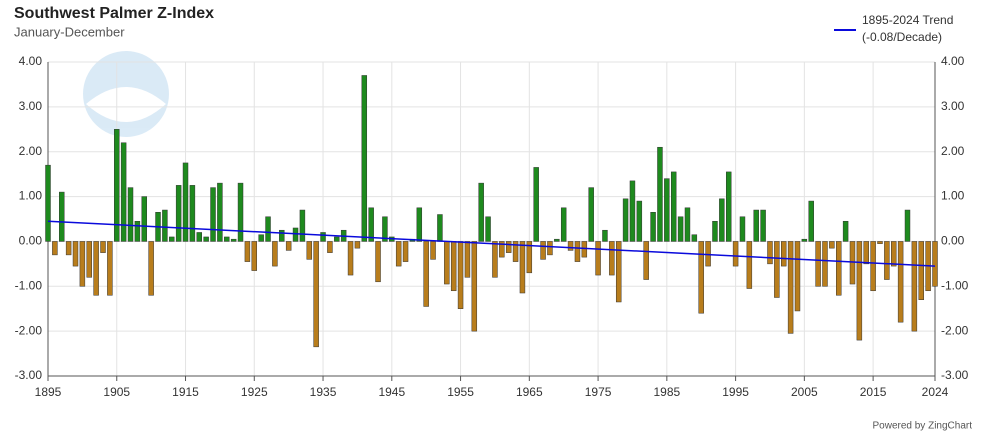 The image size is (1000, 437). I want to click on x-tick-label: 1905, so click(116, 392).